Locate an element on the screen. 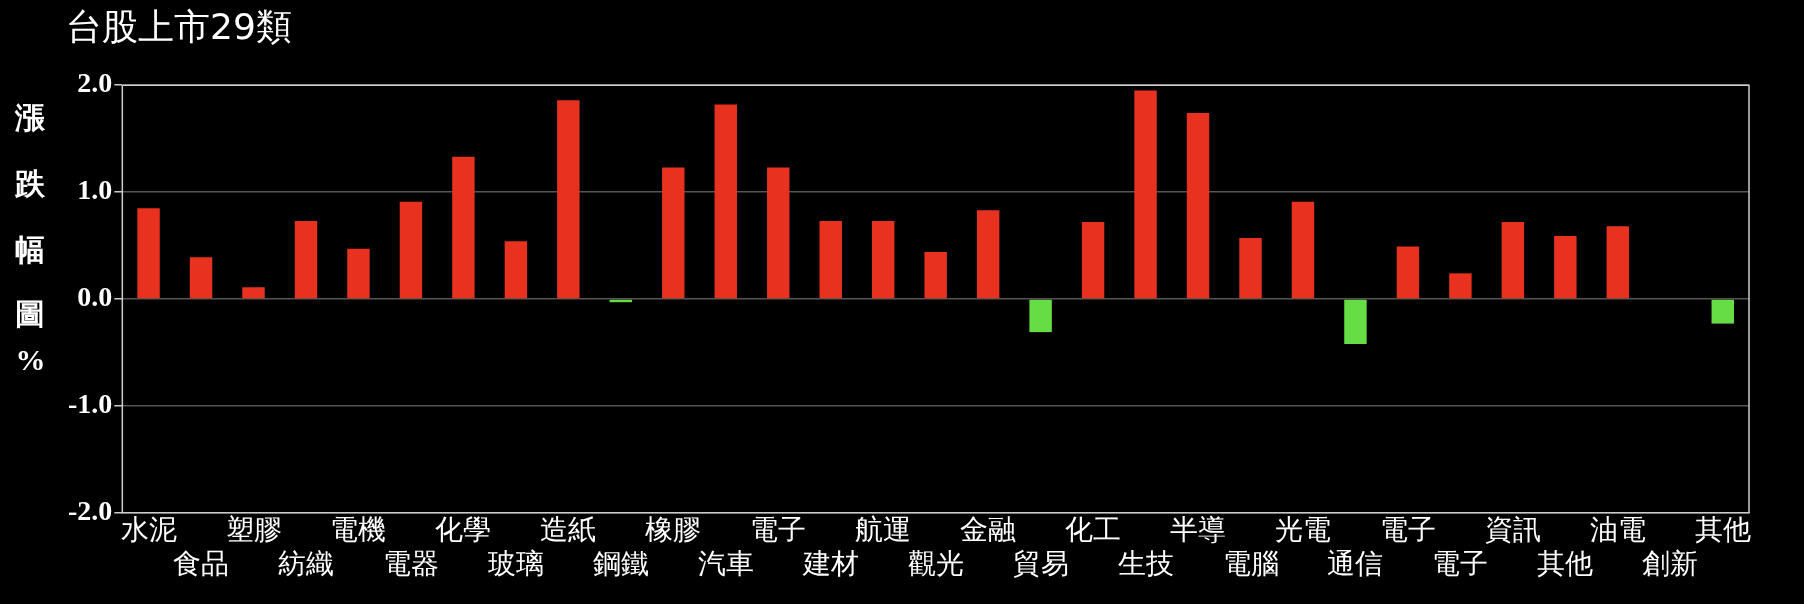 The width and height of the screenshot is (1804, 604). x-tick-label: 水泥 is located at coordinates (148, 529).